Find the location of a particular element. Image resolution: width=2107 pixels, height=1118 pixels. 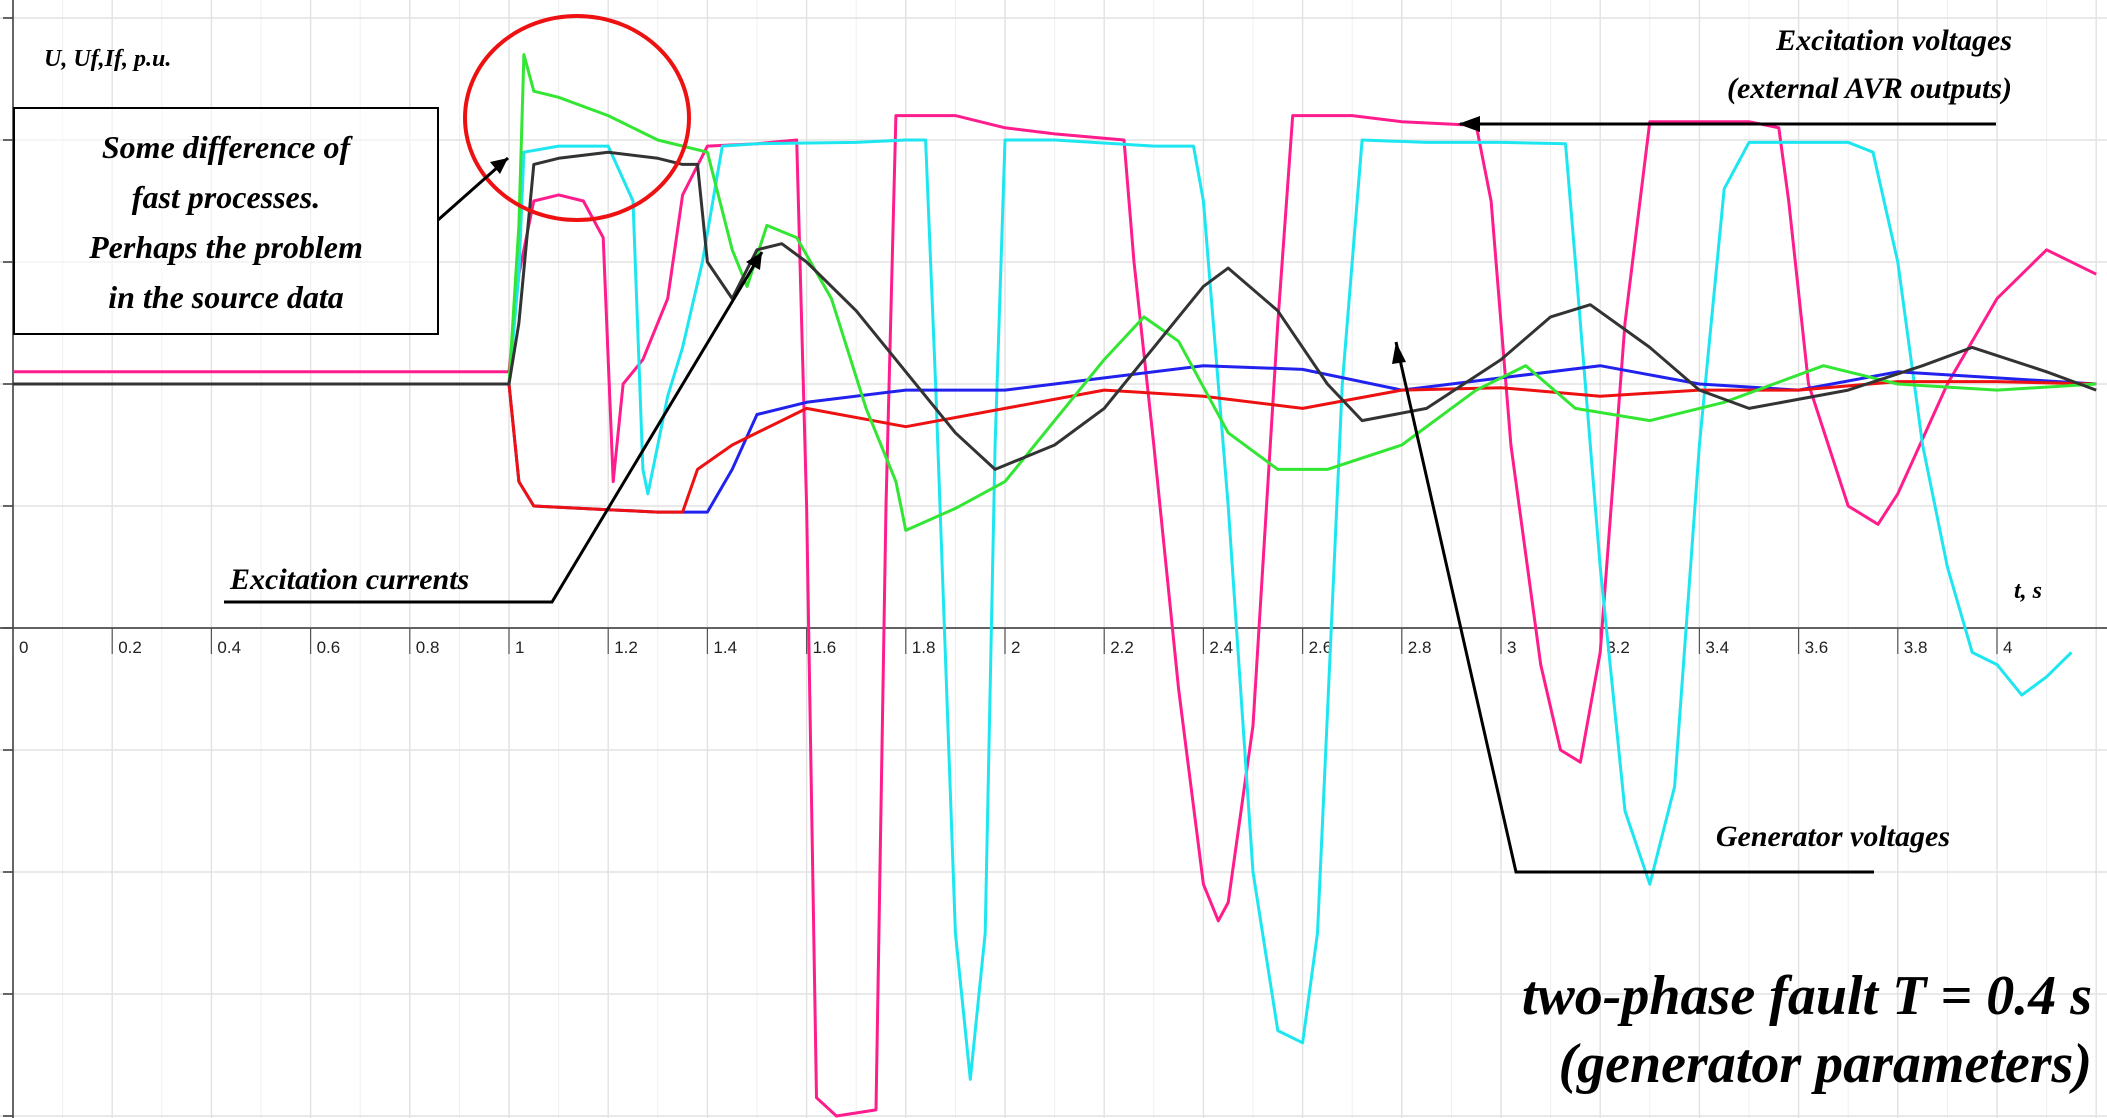

note-line-4: in the source data is located at coordinates (226, 297).